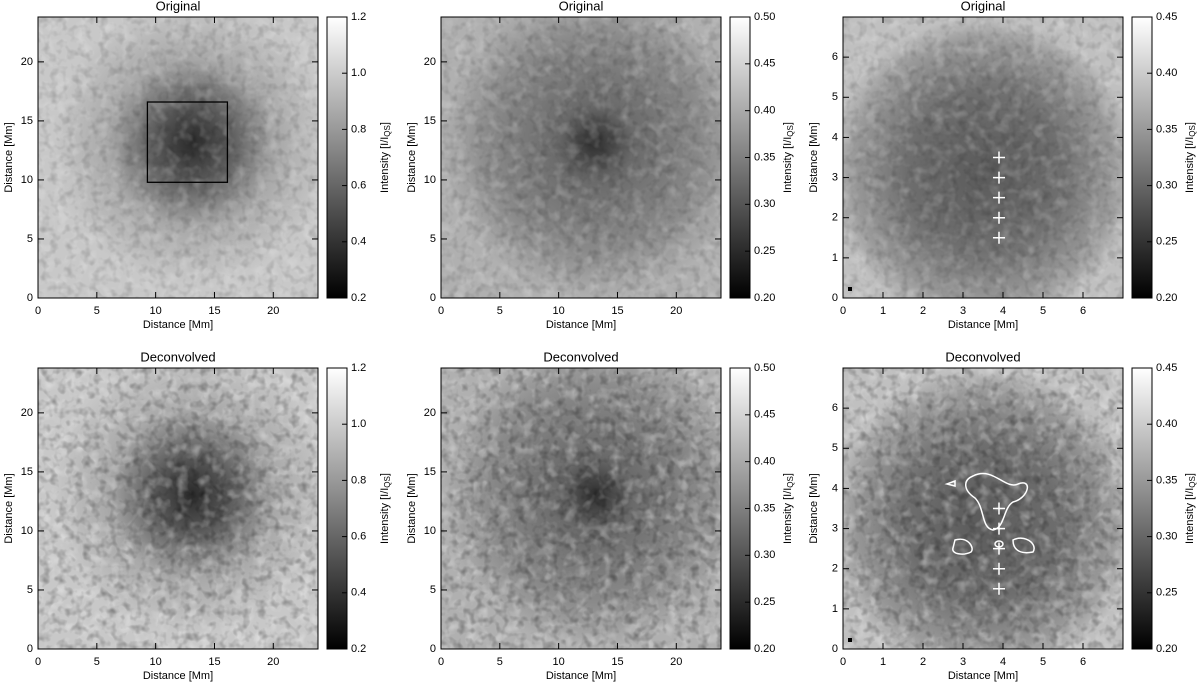  Describe the element at coordinates (358, 242) in the screenshot. I see `colorbar-tick-label: 0.4` at that location.